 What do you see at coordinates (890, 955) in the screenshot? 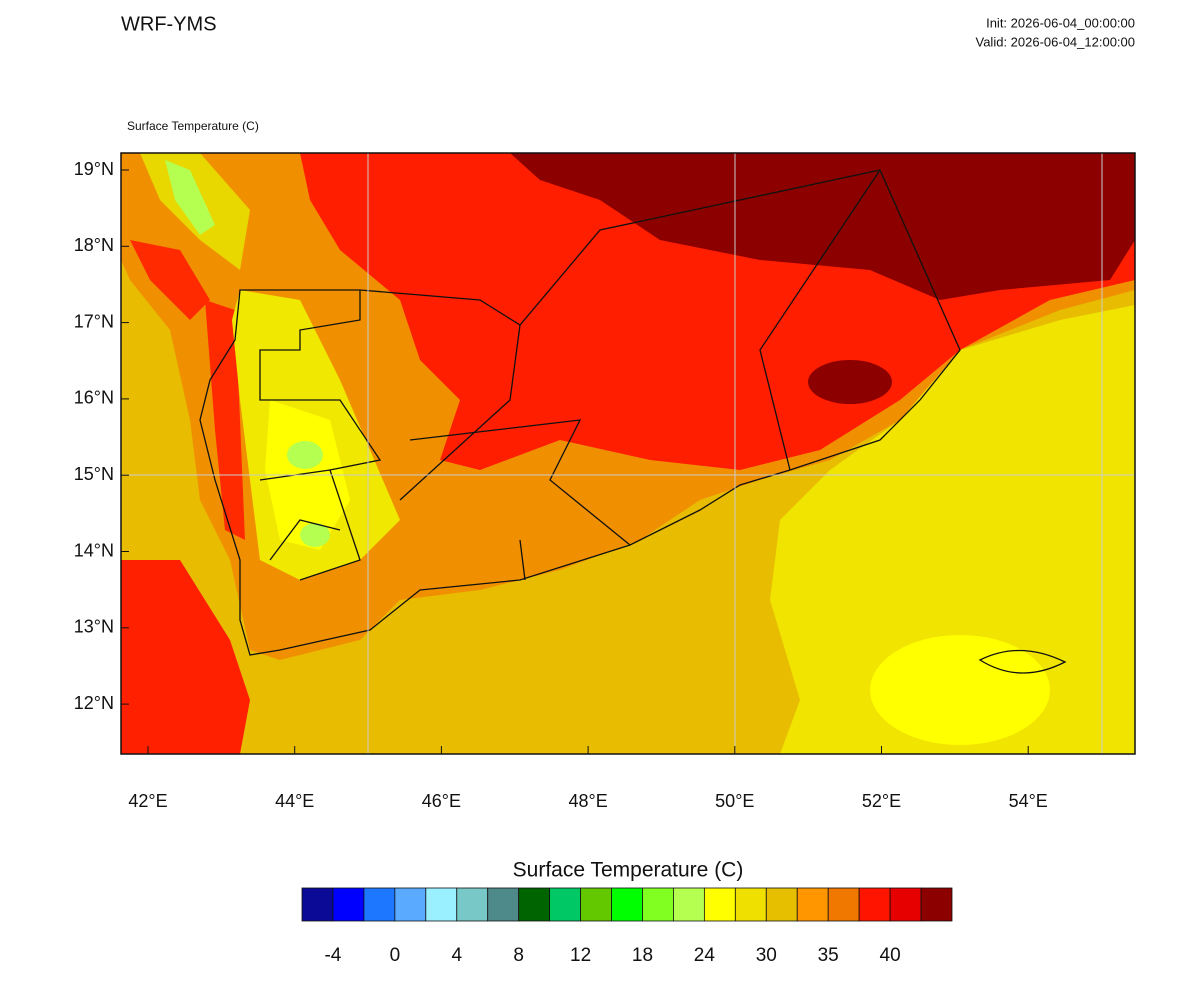
I see `colorbar-label: 40` at bounding box center [890, 955].